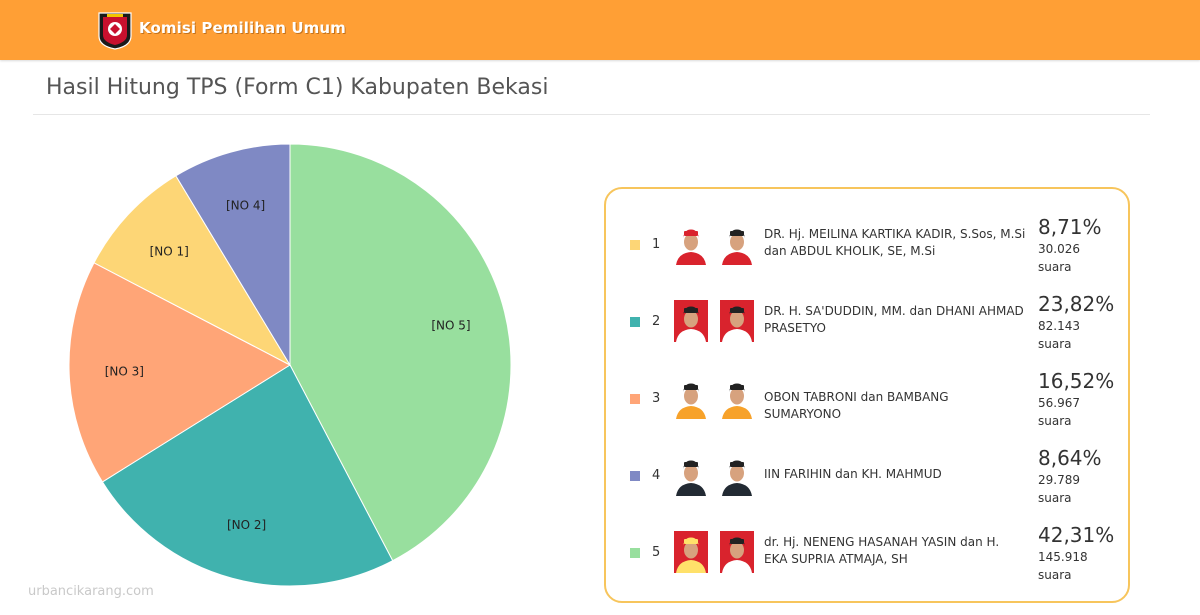 The image size is (1200, 615). What do you see at coordinates (656, 475) in the screenshot?
I see `candidate-number: 4` at bounding box center [656, 475].